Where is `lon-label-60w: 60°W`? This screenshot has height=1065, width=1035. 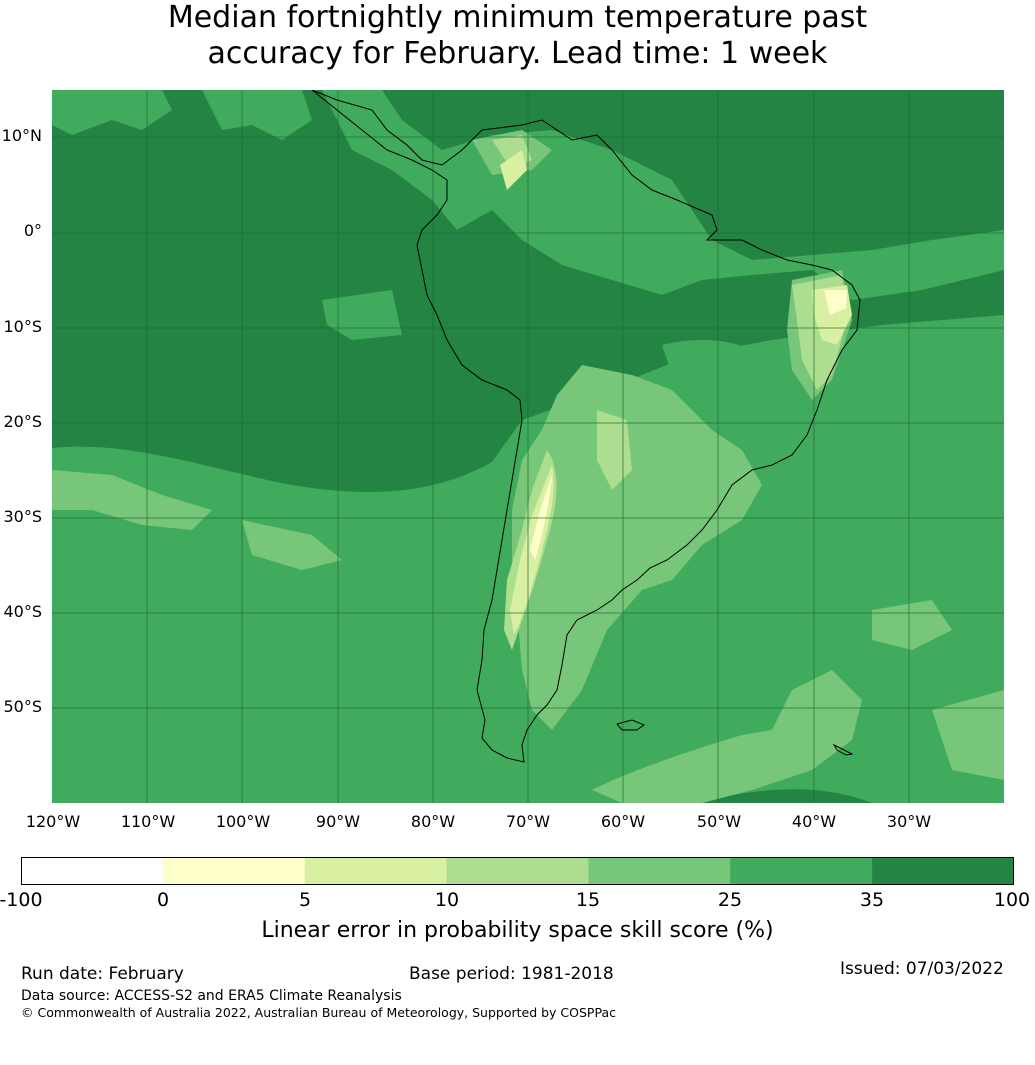
lon-label-60w: 60°W is located at coordinates (623, 821).